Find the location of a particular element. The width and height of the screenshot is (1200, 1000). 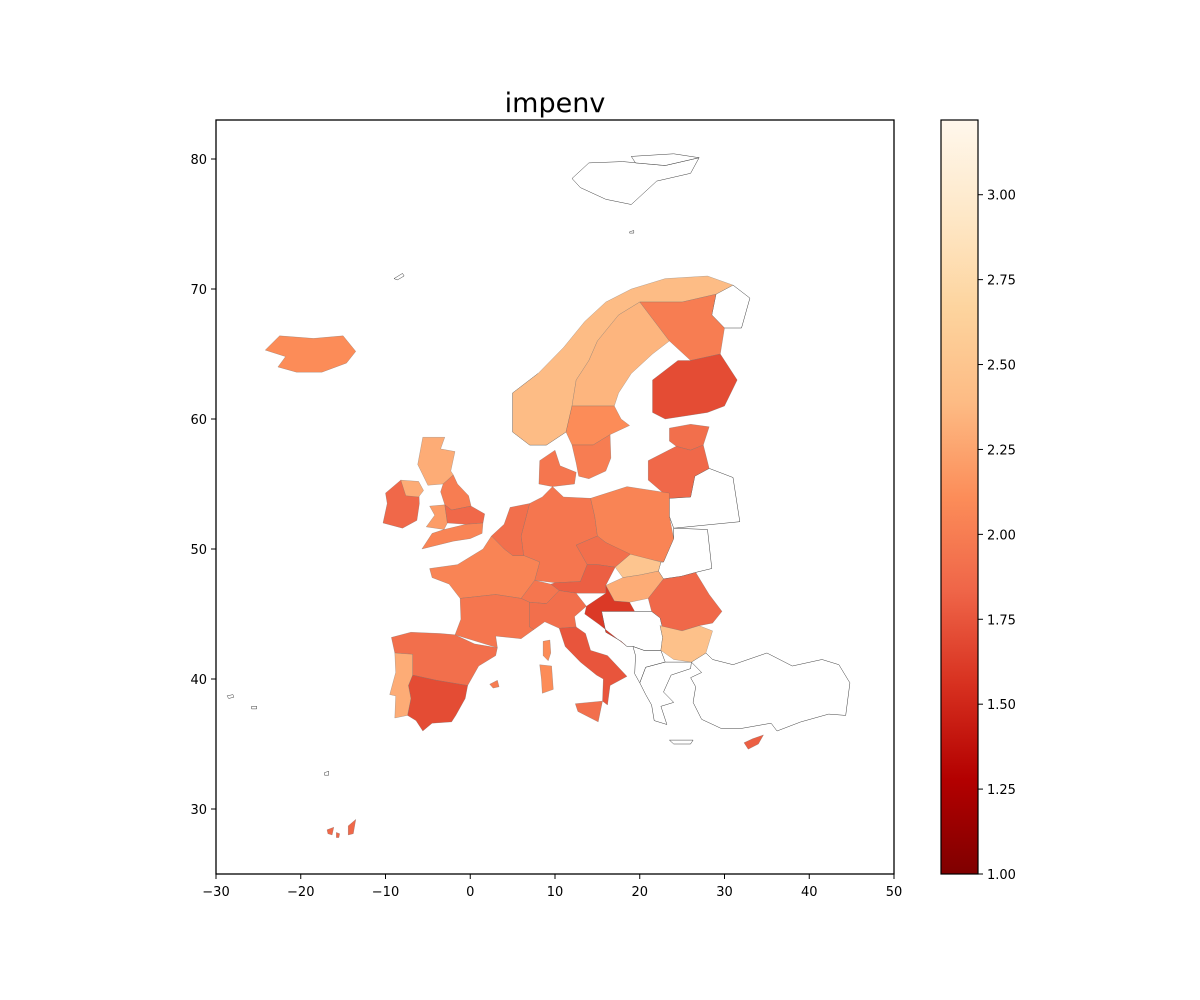

colorbar-axis: 1.00 1.25 1.50 1.75 2.00 2.25 2.50 2.75 3.00 is located at coordinates (997, 536).